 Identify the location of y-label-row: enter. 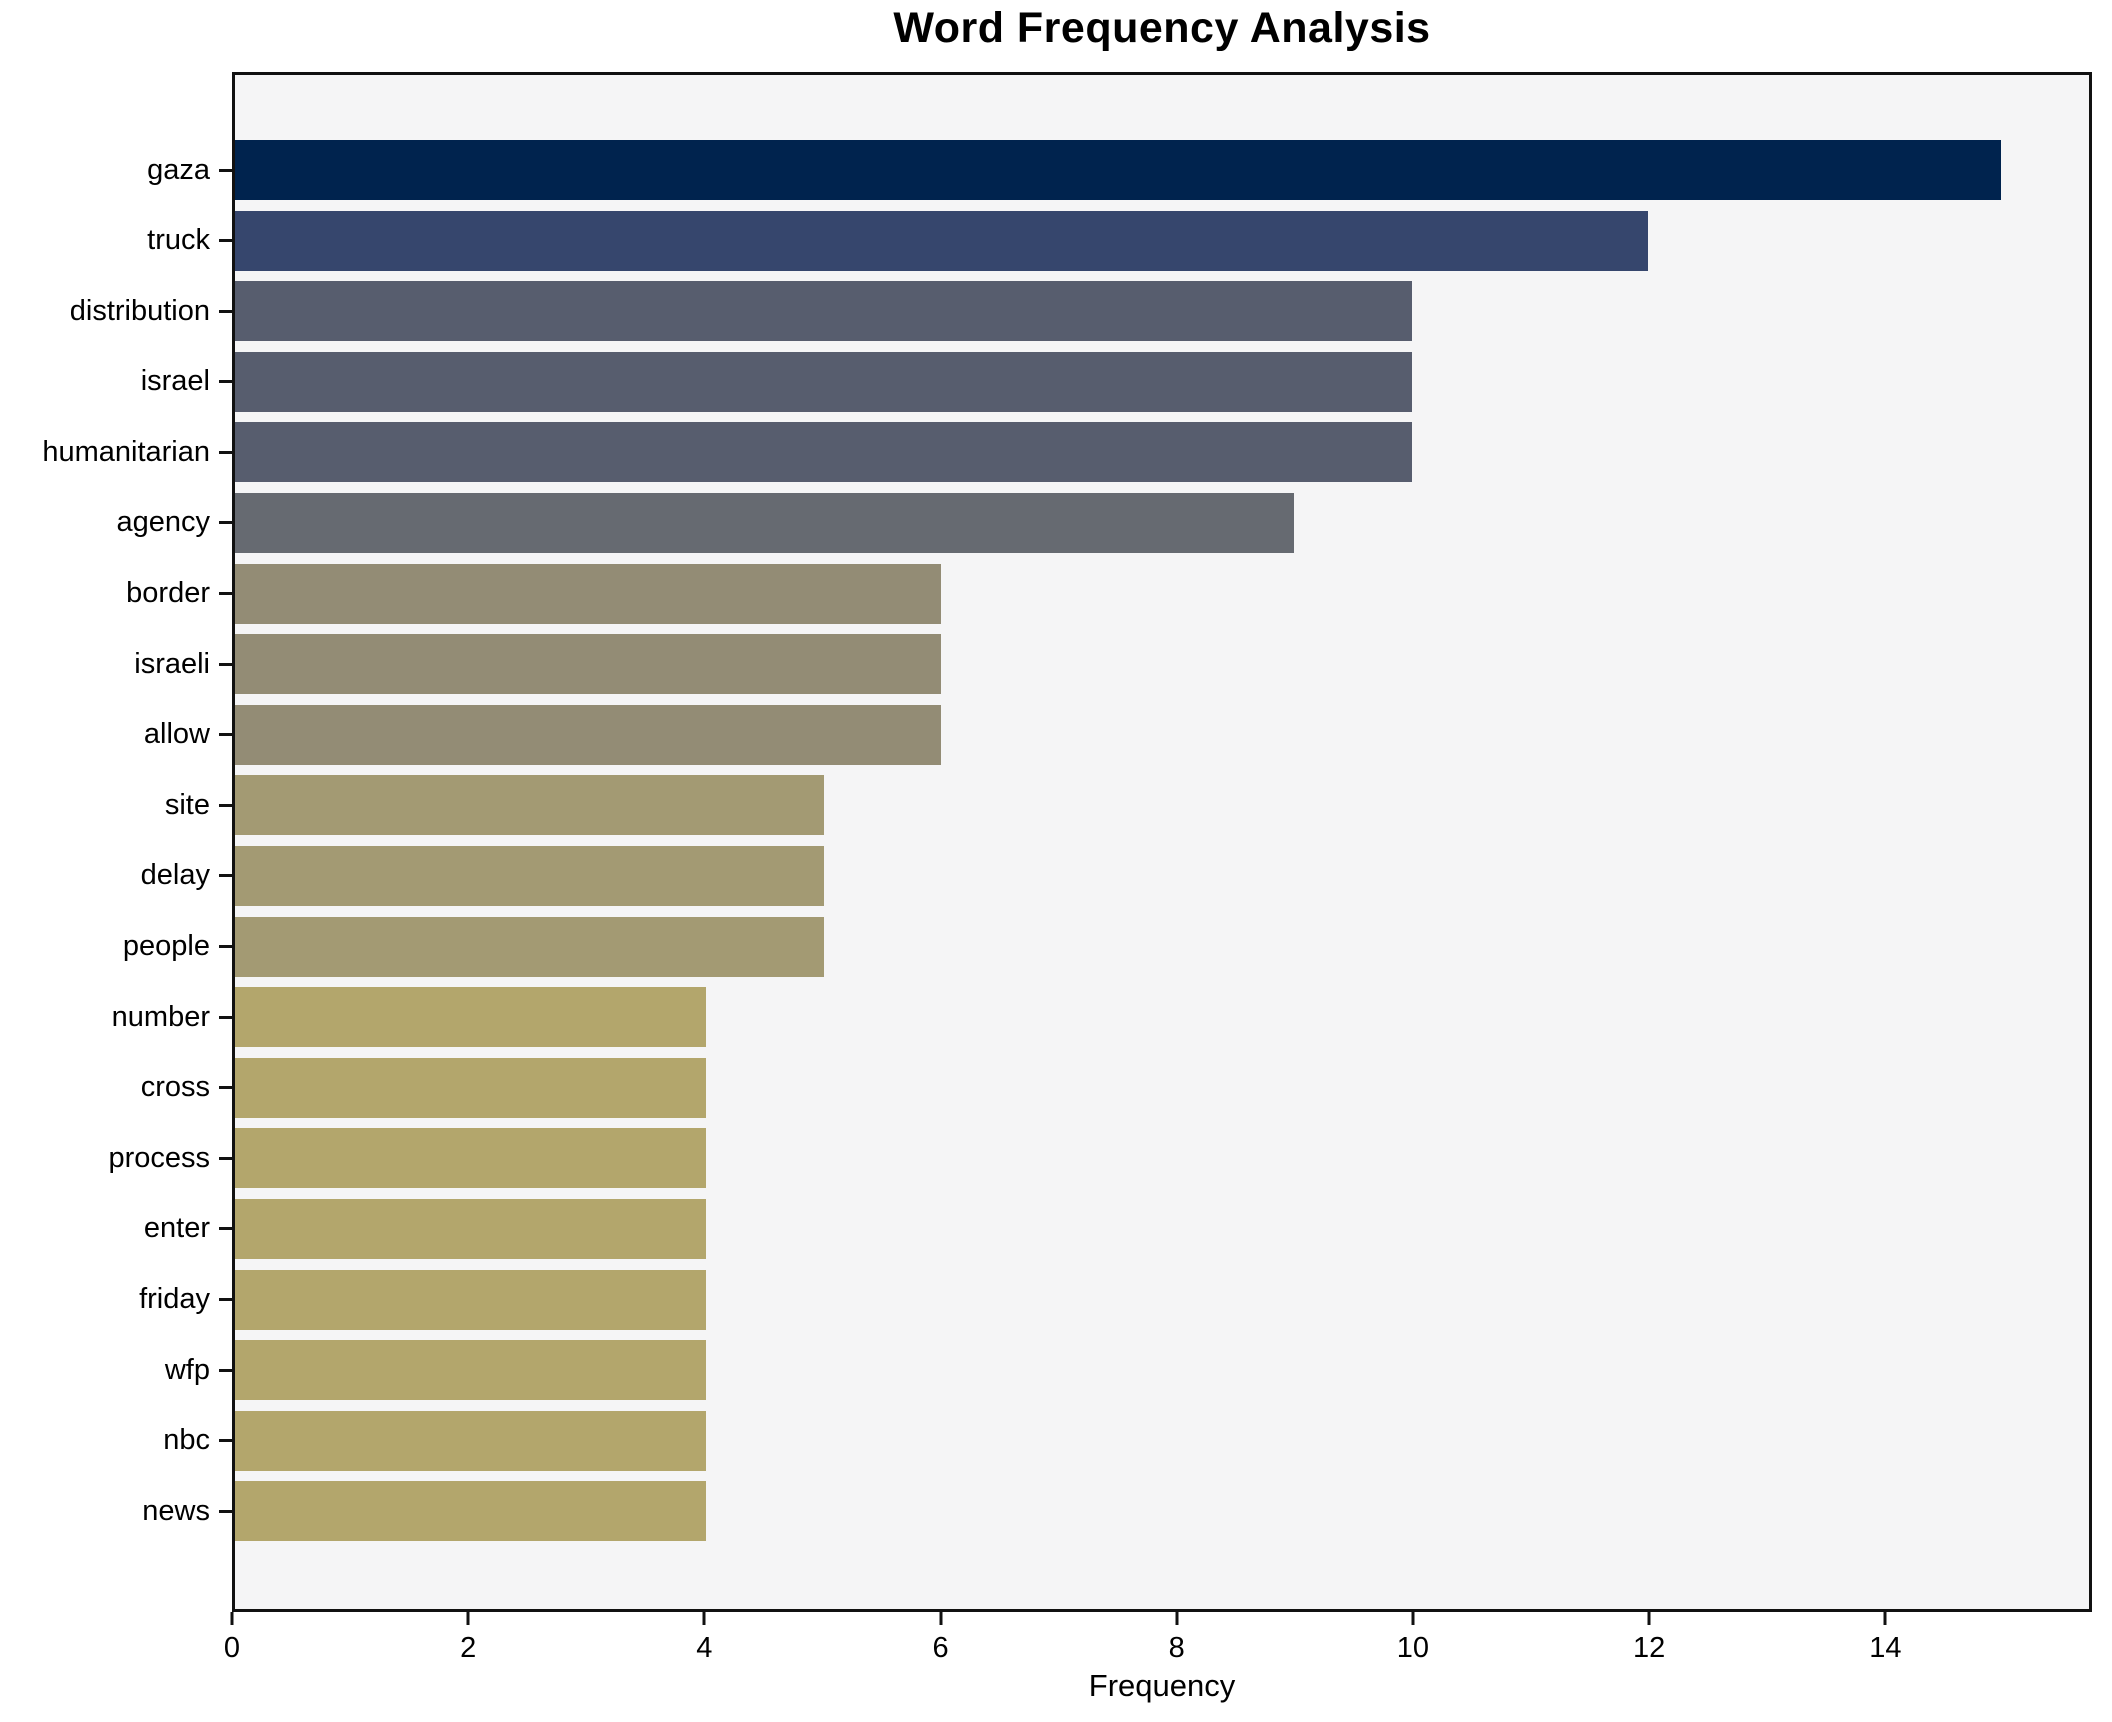
(116, 1229).